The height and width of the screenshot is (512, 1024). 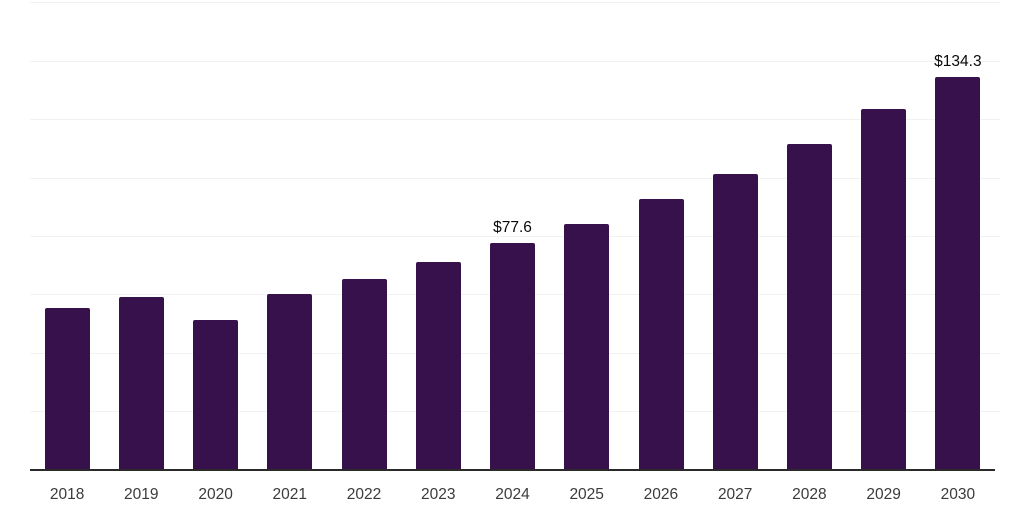 What do you see at coordinates (216, 394) in the screenshot?
I see `bar-2020` at bounding box center [216, 394].